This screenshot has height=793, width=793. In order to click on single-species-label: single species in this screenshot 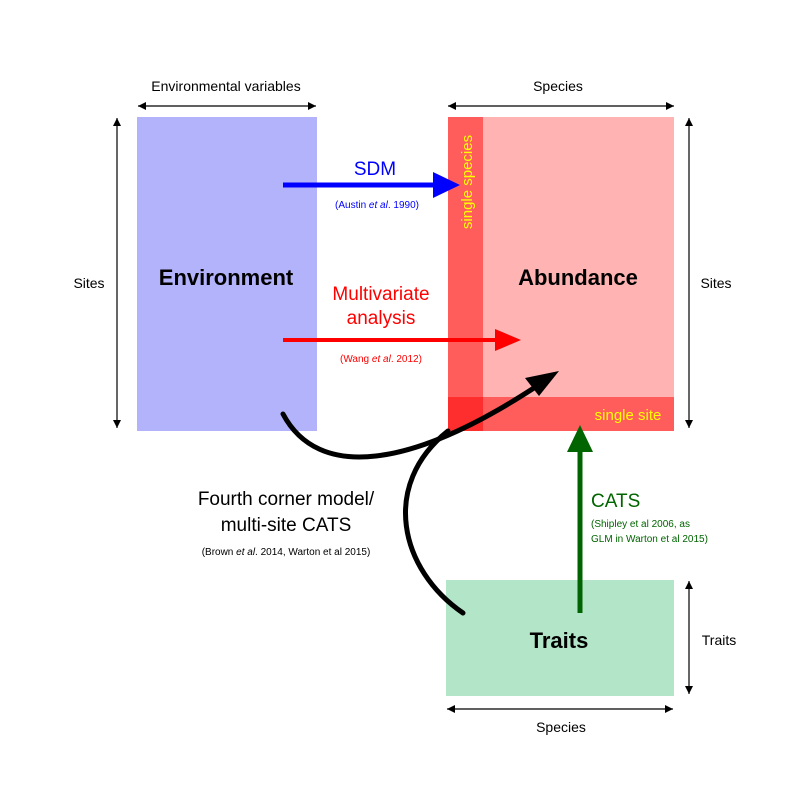, I will do `click(467, 182)`.